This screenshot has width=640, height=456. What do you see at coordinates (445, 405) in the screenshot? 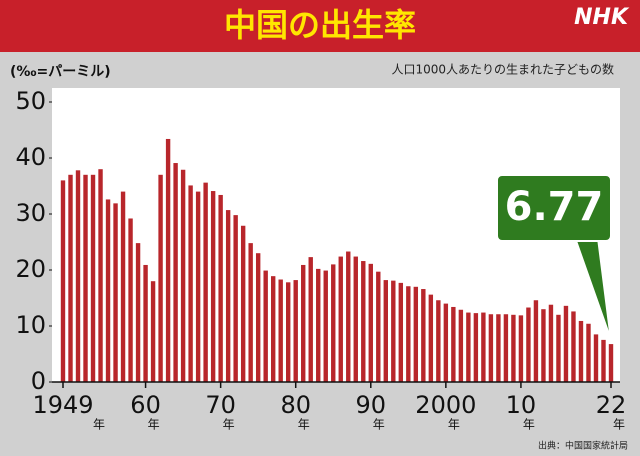
I see `x-tick-label: 2000` at bounding box center [445, 405].